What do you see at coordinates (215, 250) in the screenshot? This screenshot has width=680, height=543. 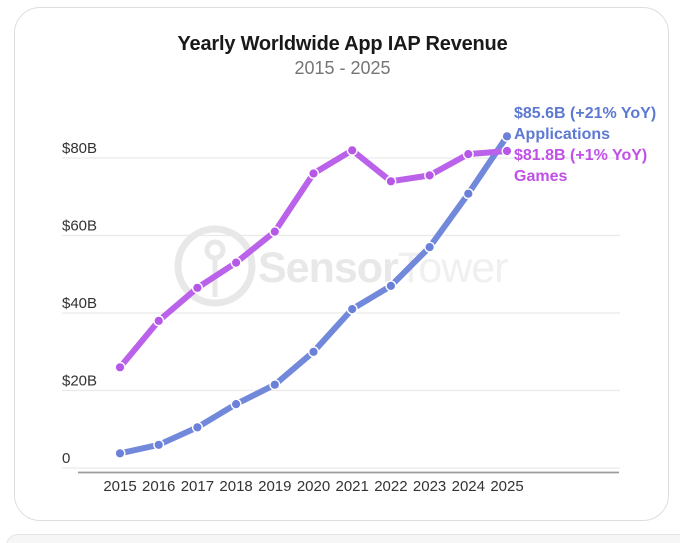 I see `watermark-logo-antenna-head` at bounding box center [215, 250].